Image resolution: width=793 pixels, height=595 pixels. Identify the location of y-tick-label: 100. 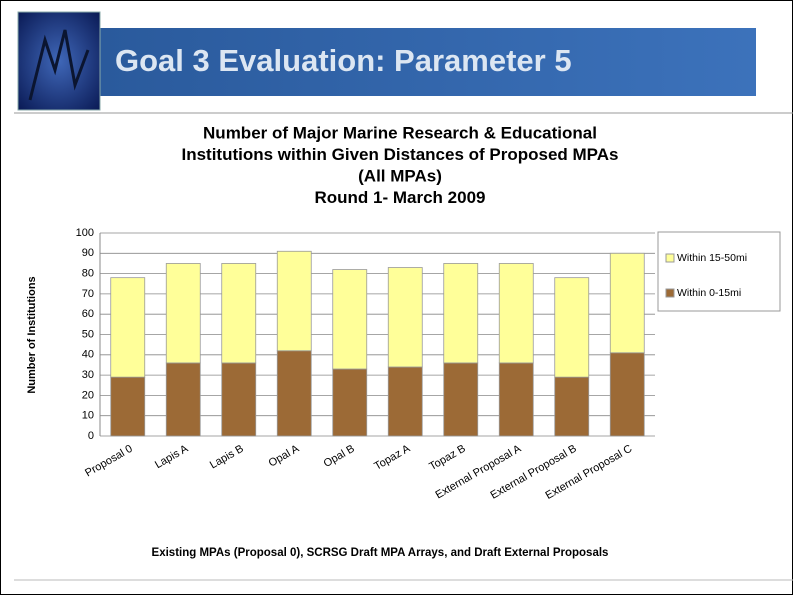
(85, 233).